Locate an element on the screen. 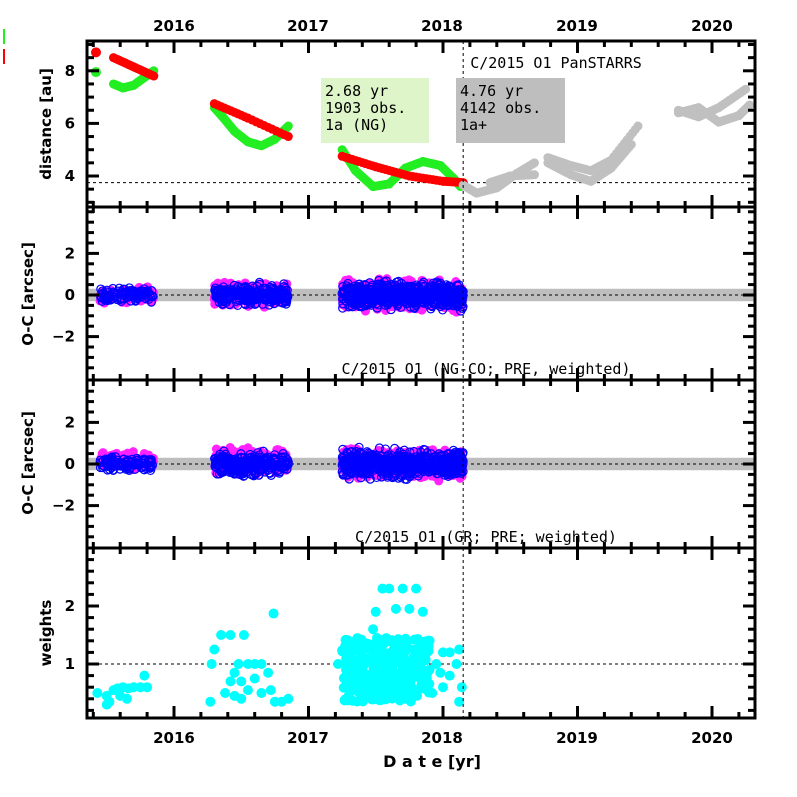 The image size is (797, 797). y-tick-label: 4 is located at coordinates (70, 176).